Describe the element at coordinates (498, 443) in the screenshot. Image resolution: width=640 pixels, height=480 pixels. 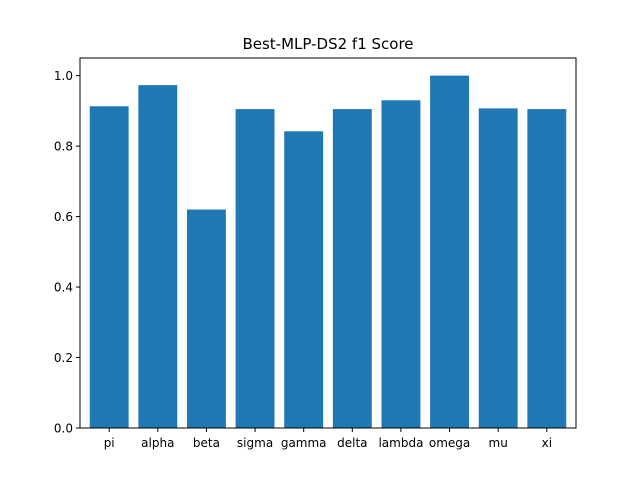
I see `x-tick-label: mu` at that location.